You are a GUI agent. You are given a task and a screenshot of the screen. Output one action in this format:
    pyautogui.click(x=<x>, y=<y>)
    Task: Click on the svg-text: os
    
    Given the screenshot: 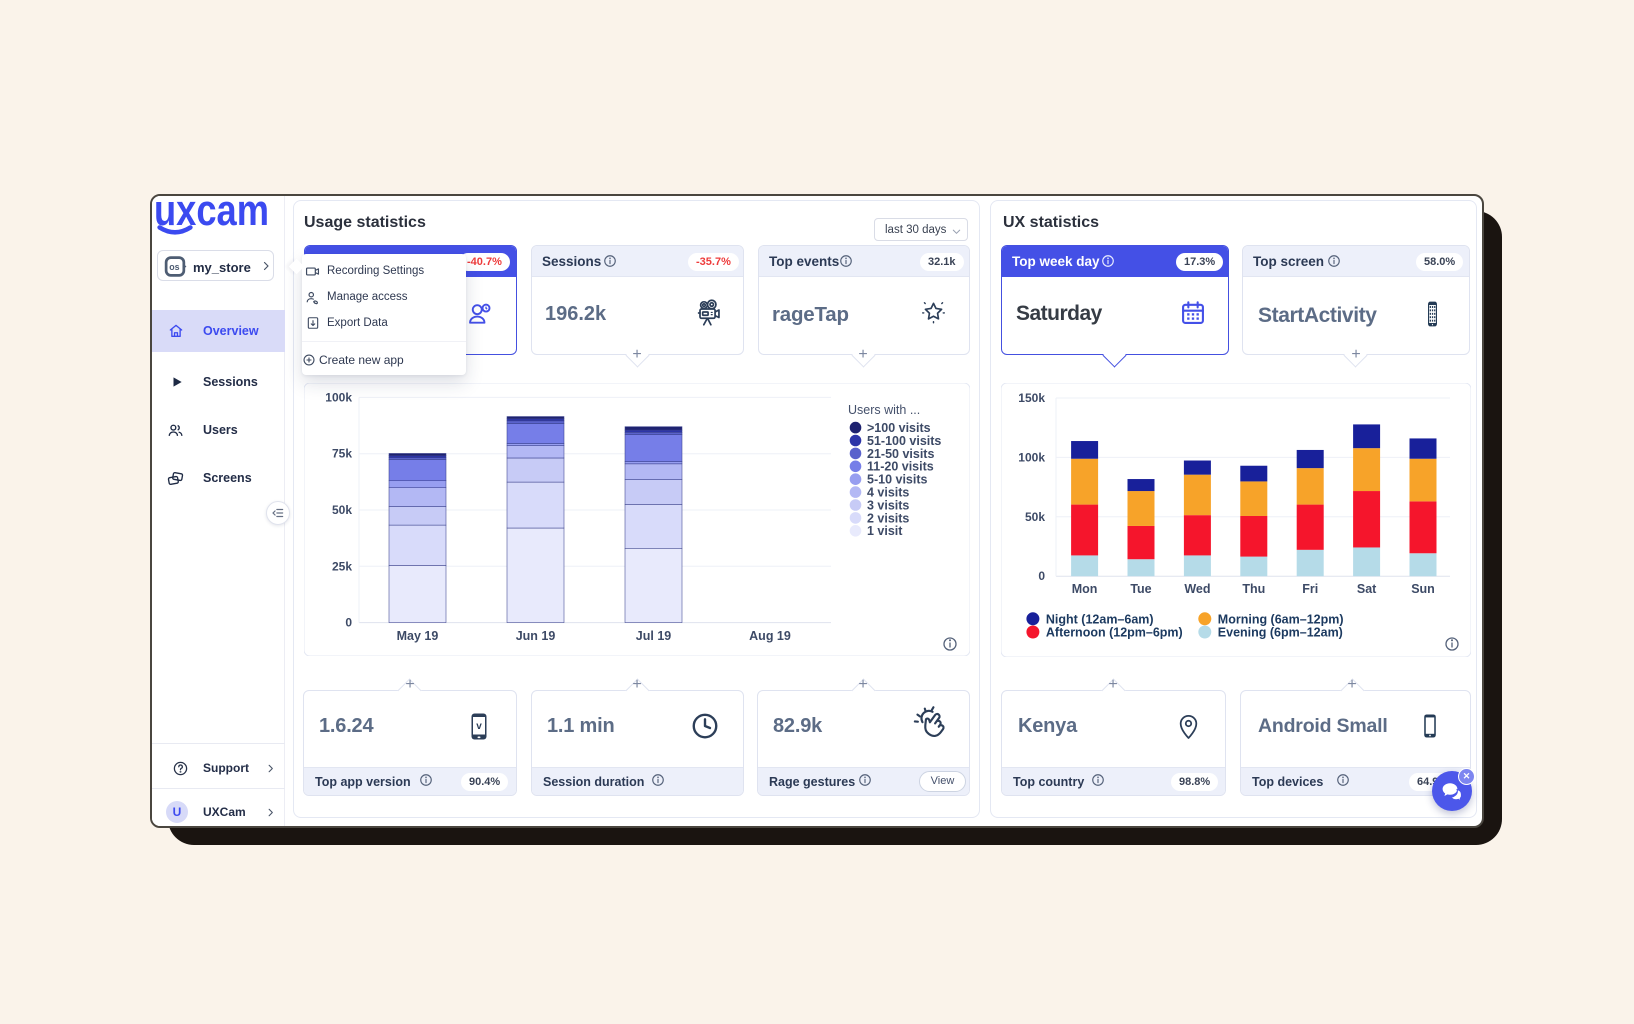 What is the action you would take?
    pyautogui.click(x=174, y=267)
    